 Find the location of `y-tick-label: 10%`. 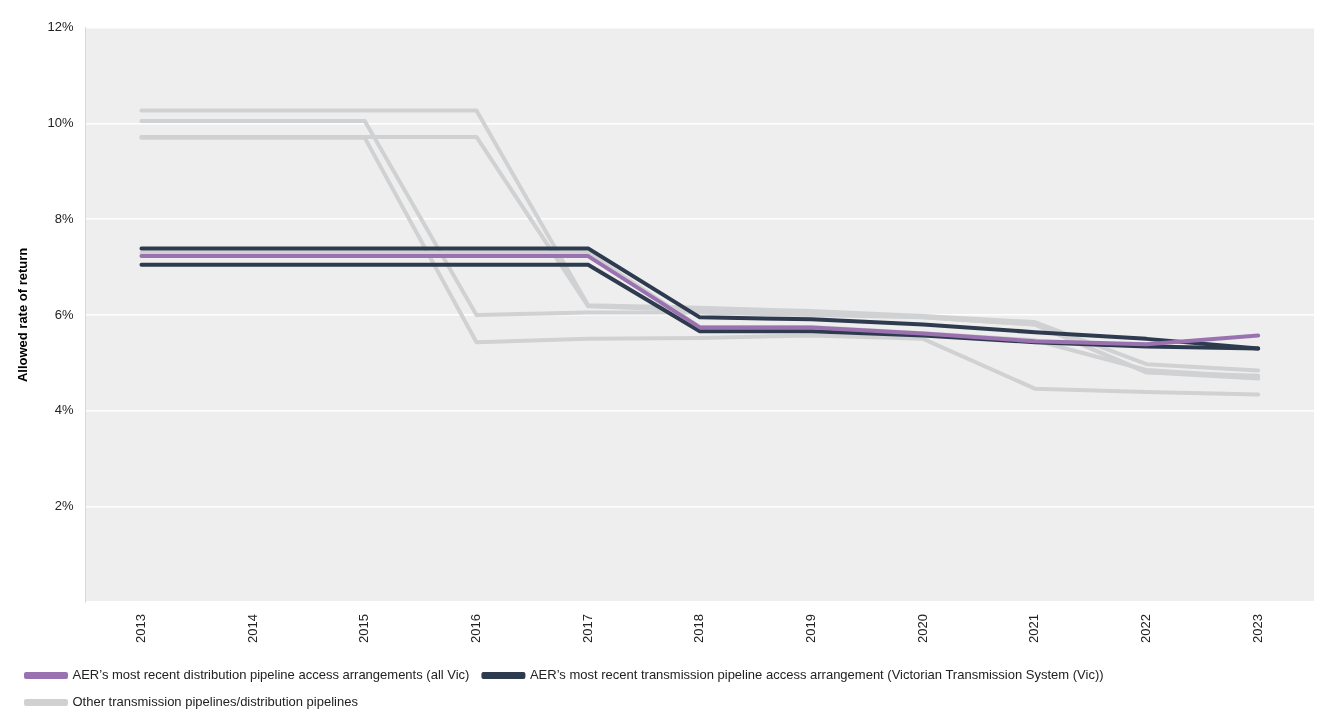

y-tick-label: 10% is located at coordinates (61, 123).